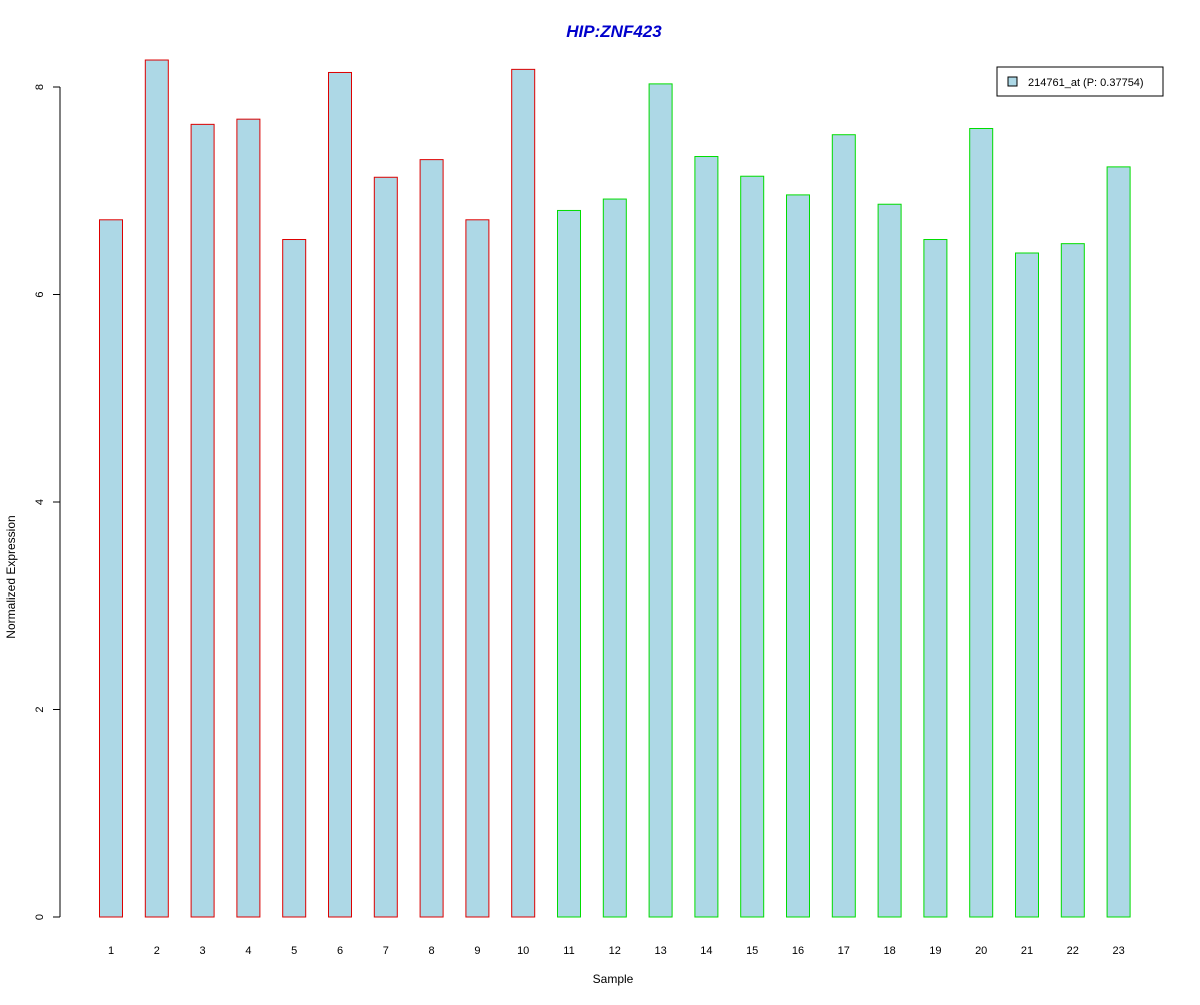  What do you see at coordinates (248, 951) in the screenshot?
I see `x-tick-label: 4` at bounding box center [248, 951].